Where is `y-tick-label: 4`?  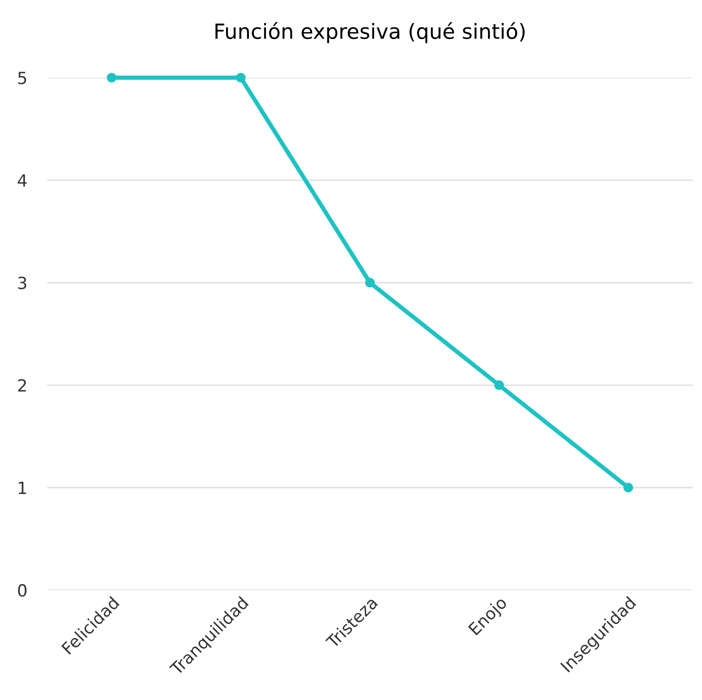
y-tick-label: 4 is located at coordinates (22, 180).